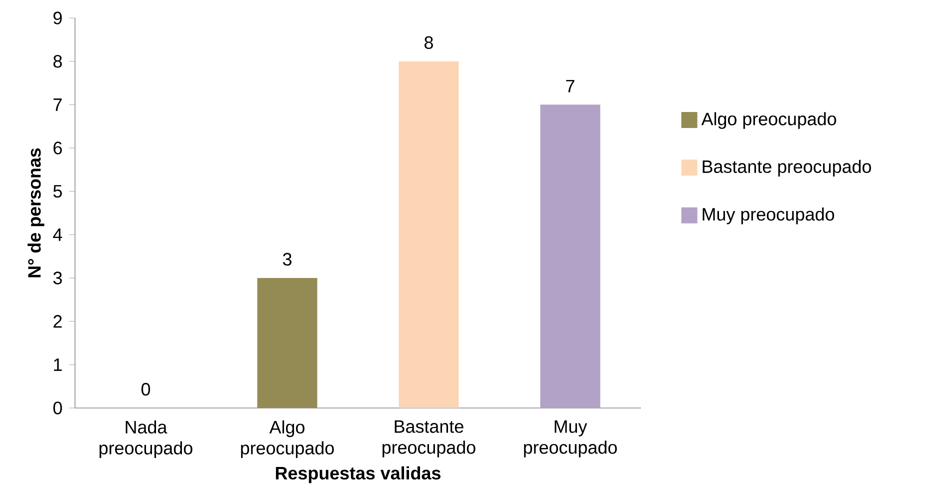 The height and width of the screenshot is (489, 945). I want to click on y-tick-label: 1, so click(58, 364).